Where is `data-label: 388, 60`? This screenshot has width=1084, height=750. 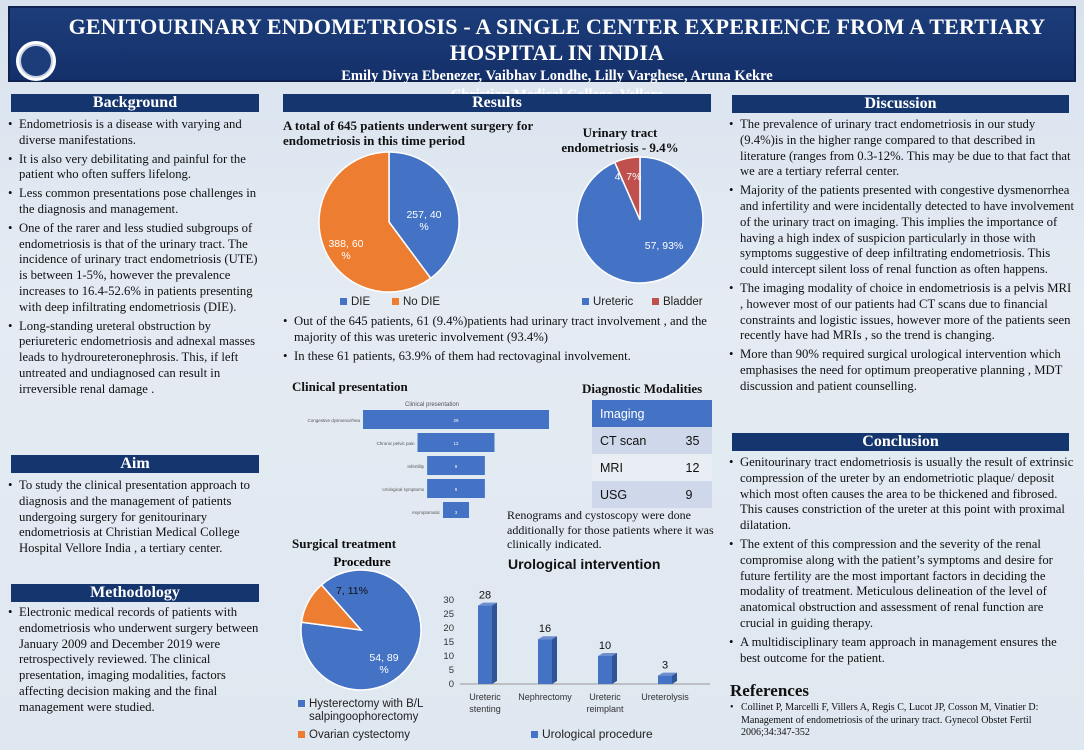
data-label: 388, 60 is located at coordinates (345, 244).